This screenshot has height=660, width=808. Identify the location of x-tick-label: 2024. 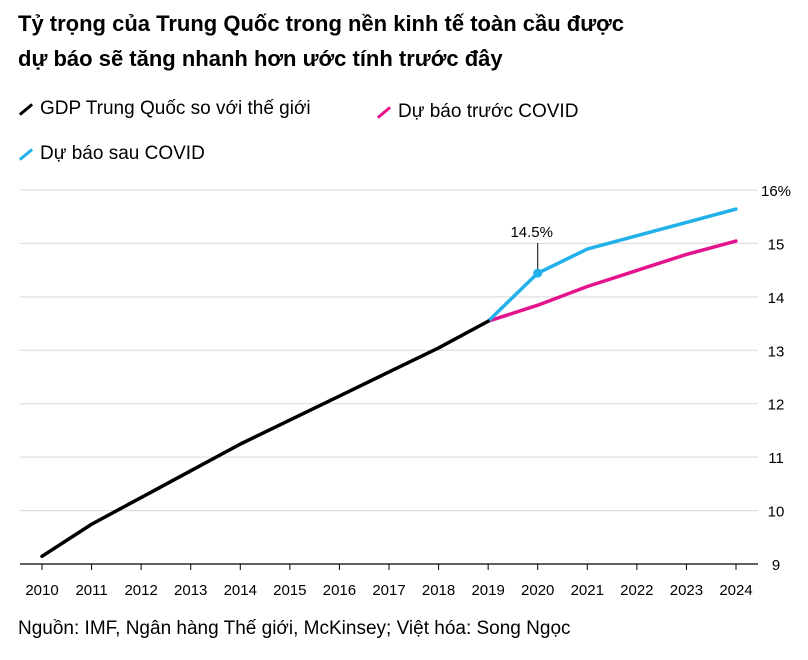
(735, 590).